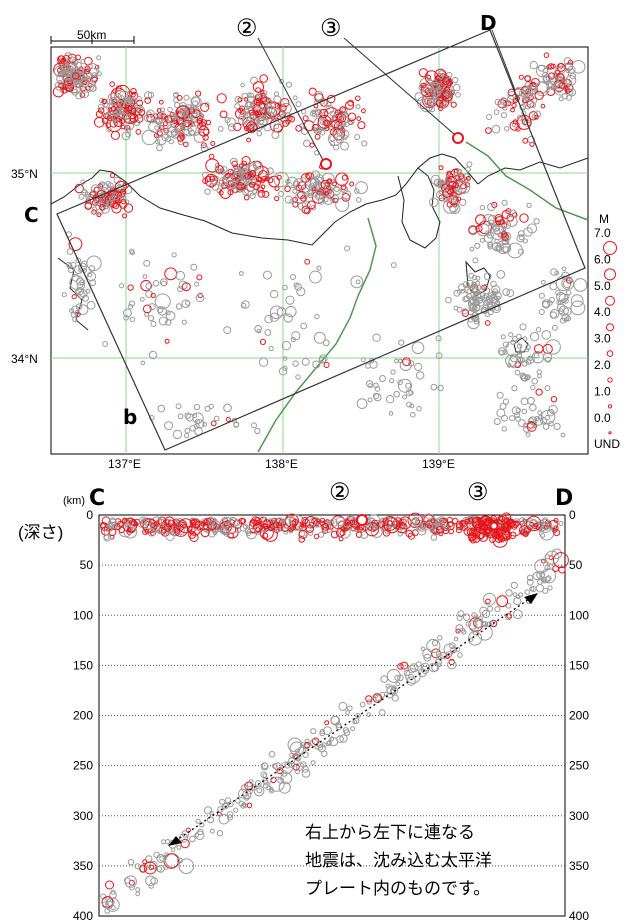 Image resolution: width=632 pixels, height=923 pixels. What do you see at coordinates (398, 860) in the screenshot?
I see `annotation-line-2: 地震は、沈み込む太平洋` at bounding box center [398, 860].